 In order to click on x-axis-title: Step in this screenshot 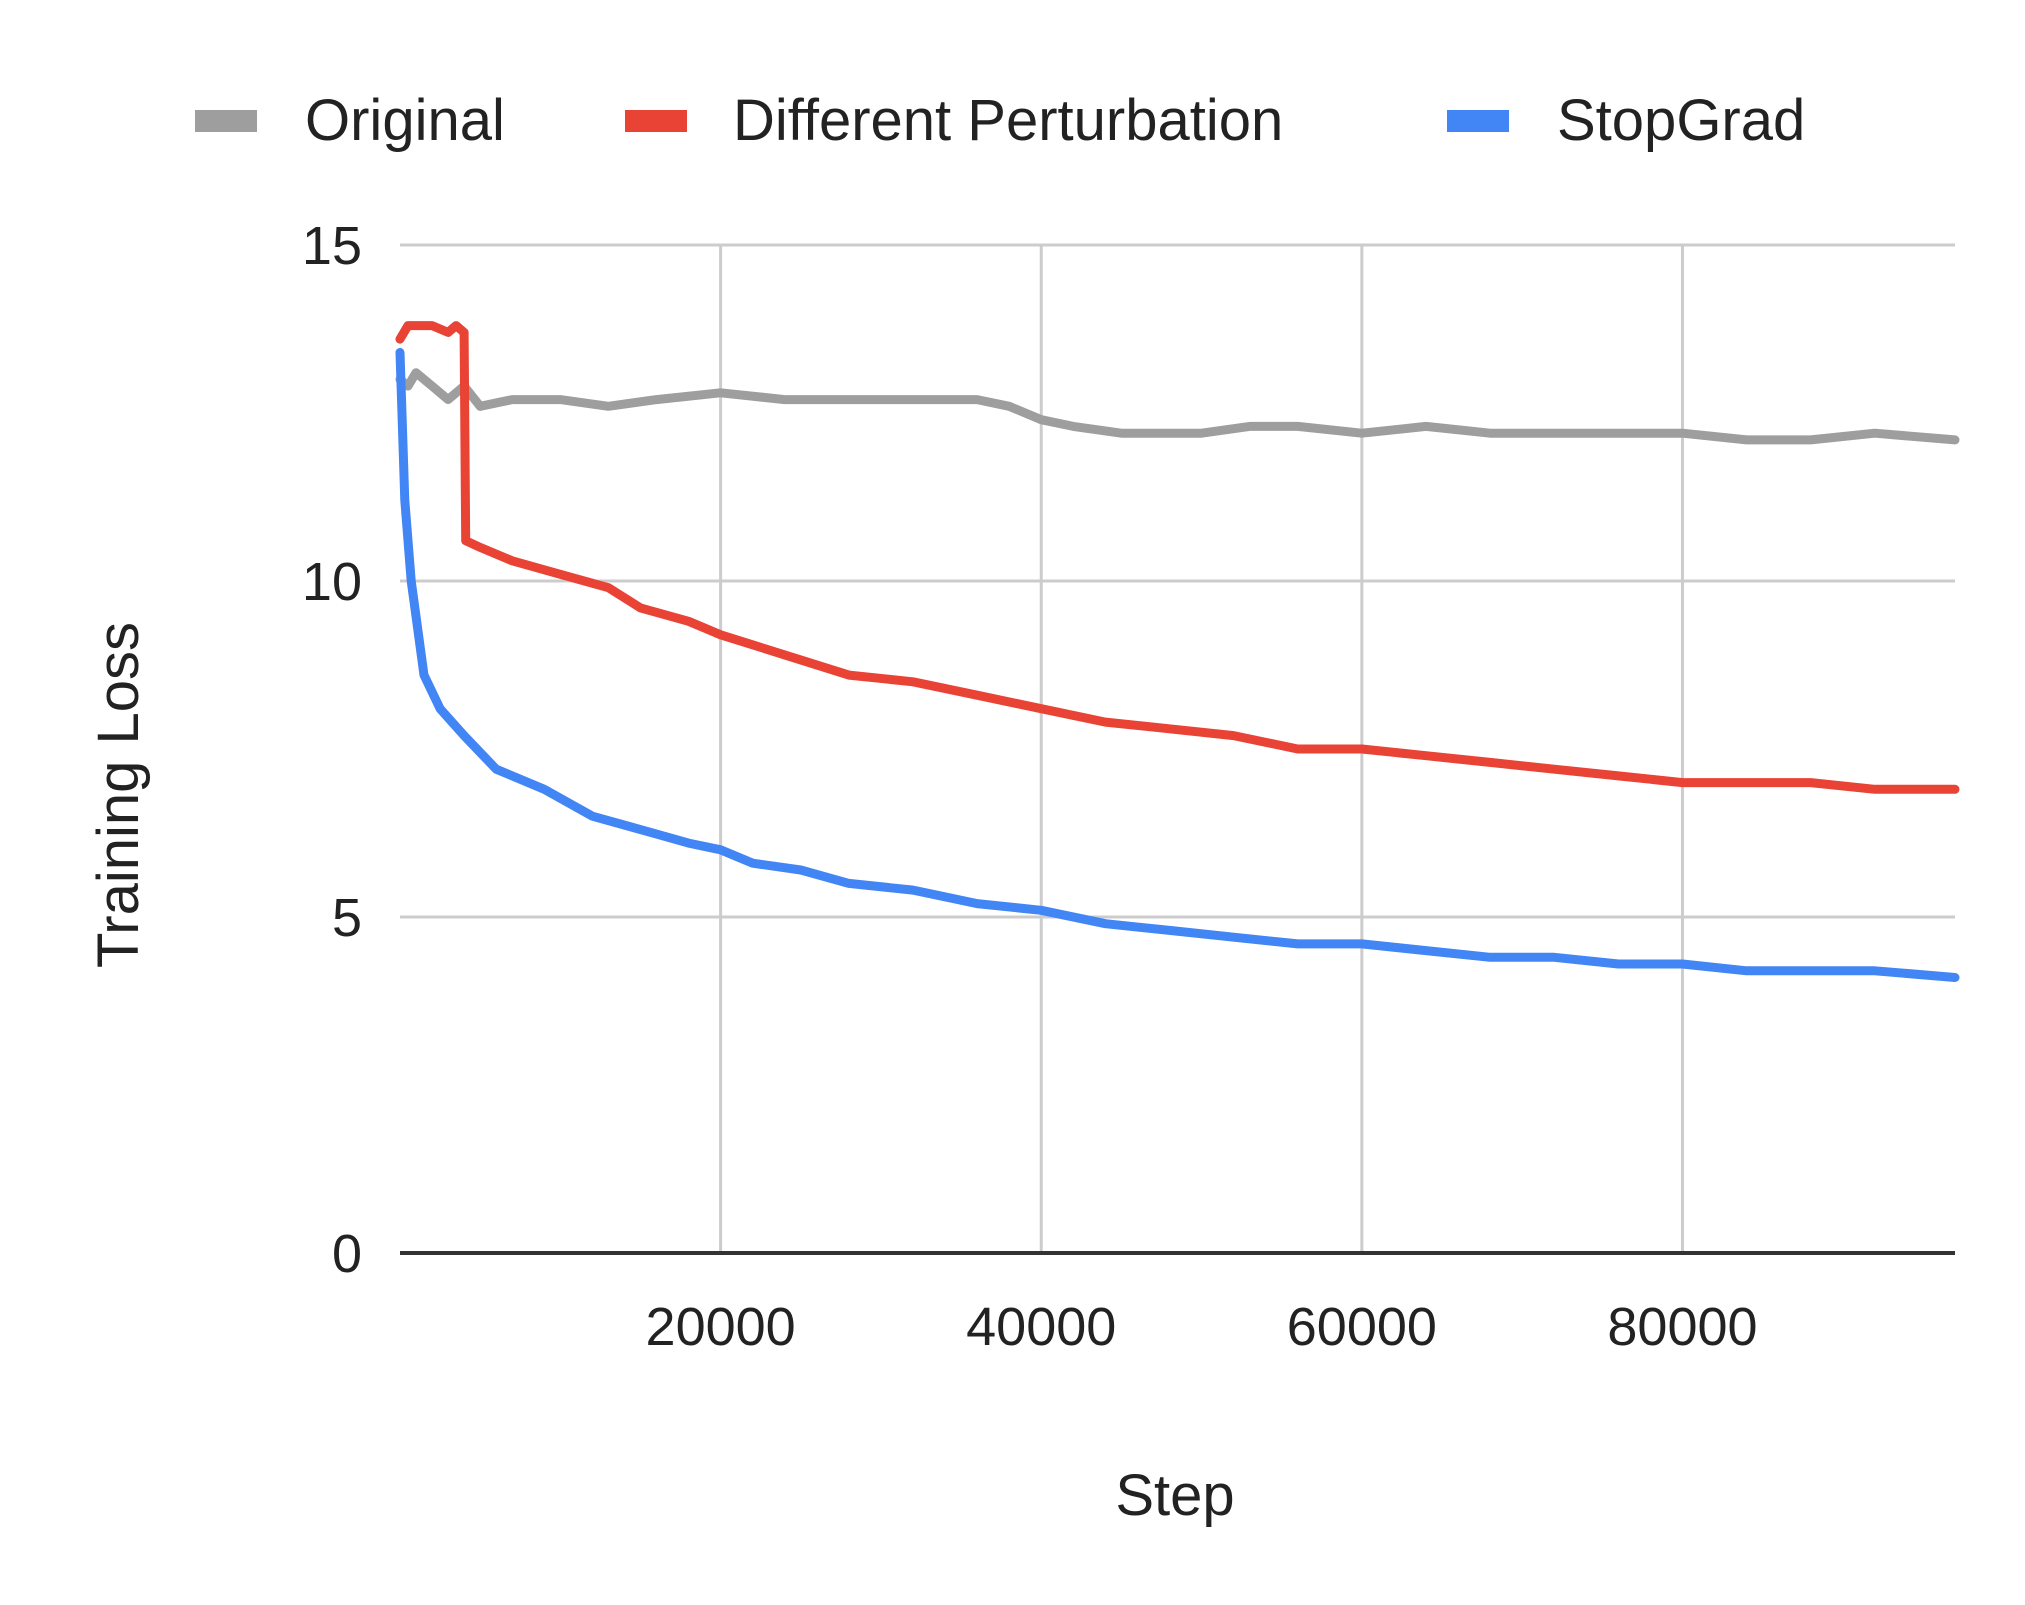, I will do `click(1174, 1495)`.